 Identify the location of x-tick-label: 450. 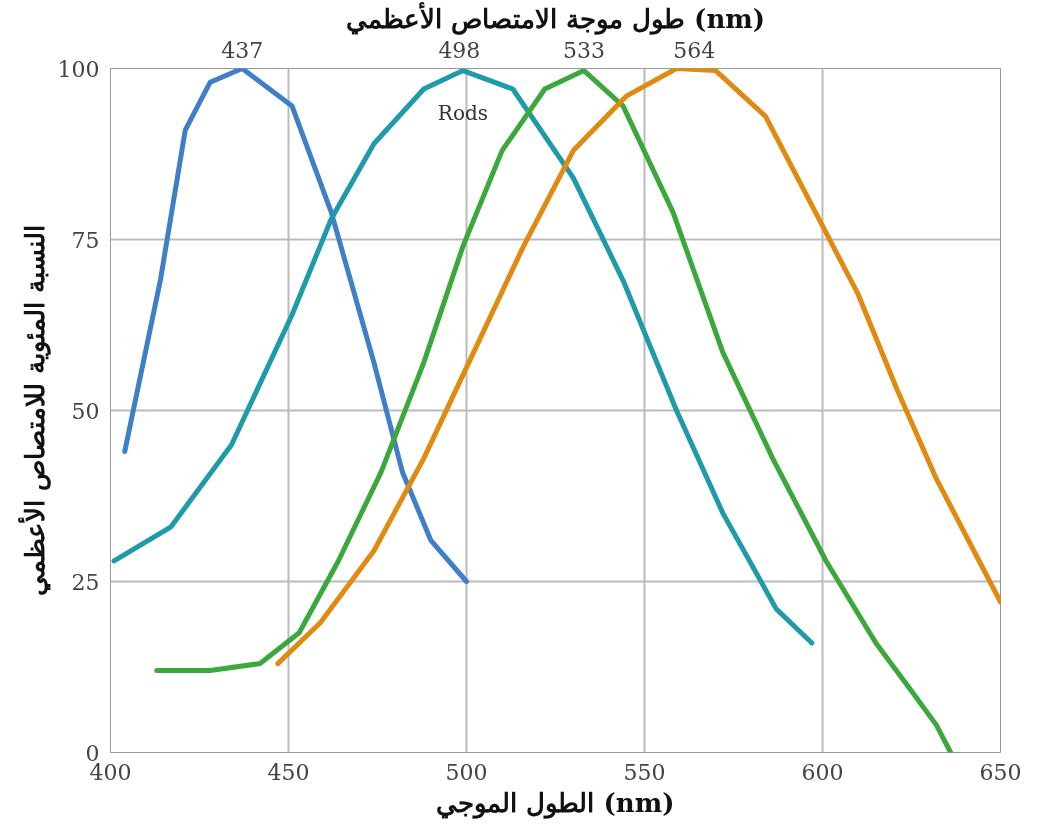
(288, 772).